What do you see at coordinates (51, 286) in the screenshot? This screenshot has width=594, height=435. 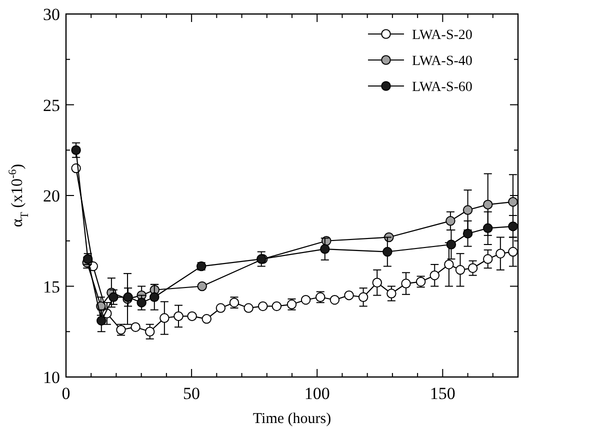 I see `y-tick-label: 15` at bounding box center [51, 286].